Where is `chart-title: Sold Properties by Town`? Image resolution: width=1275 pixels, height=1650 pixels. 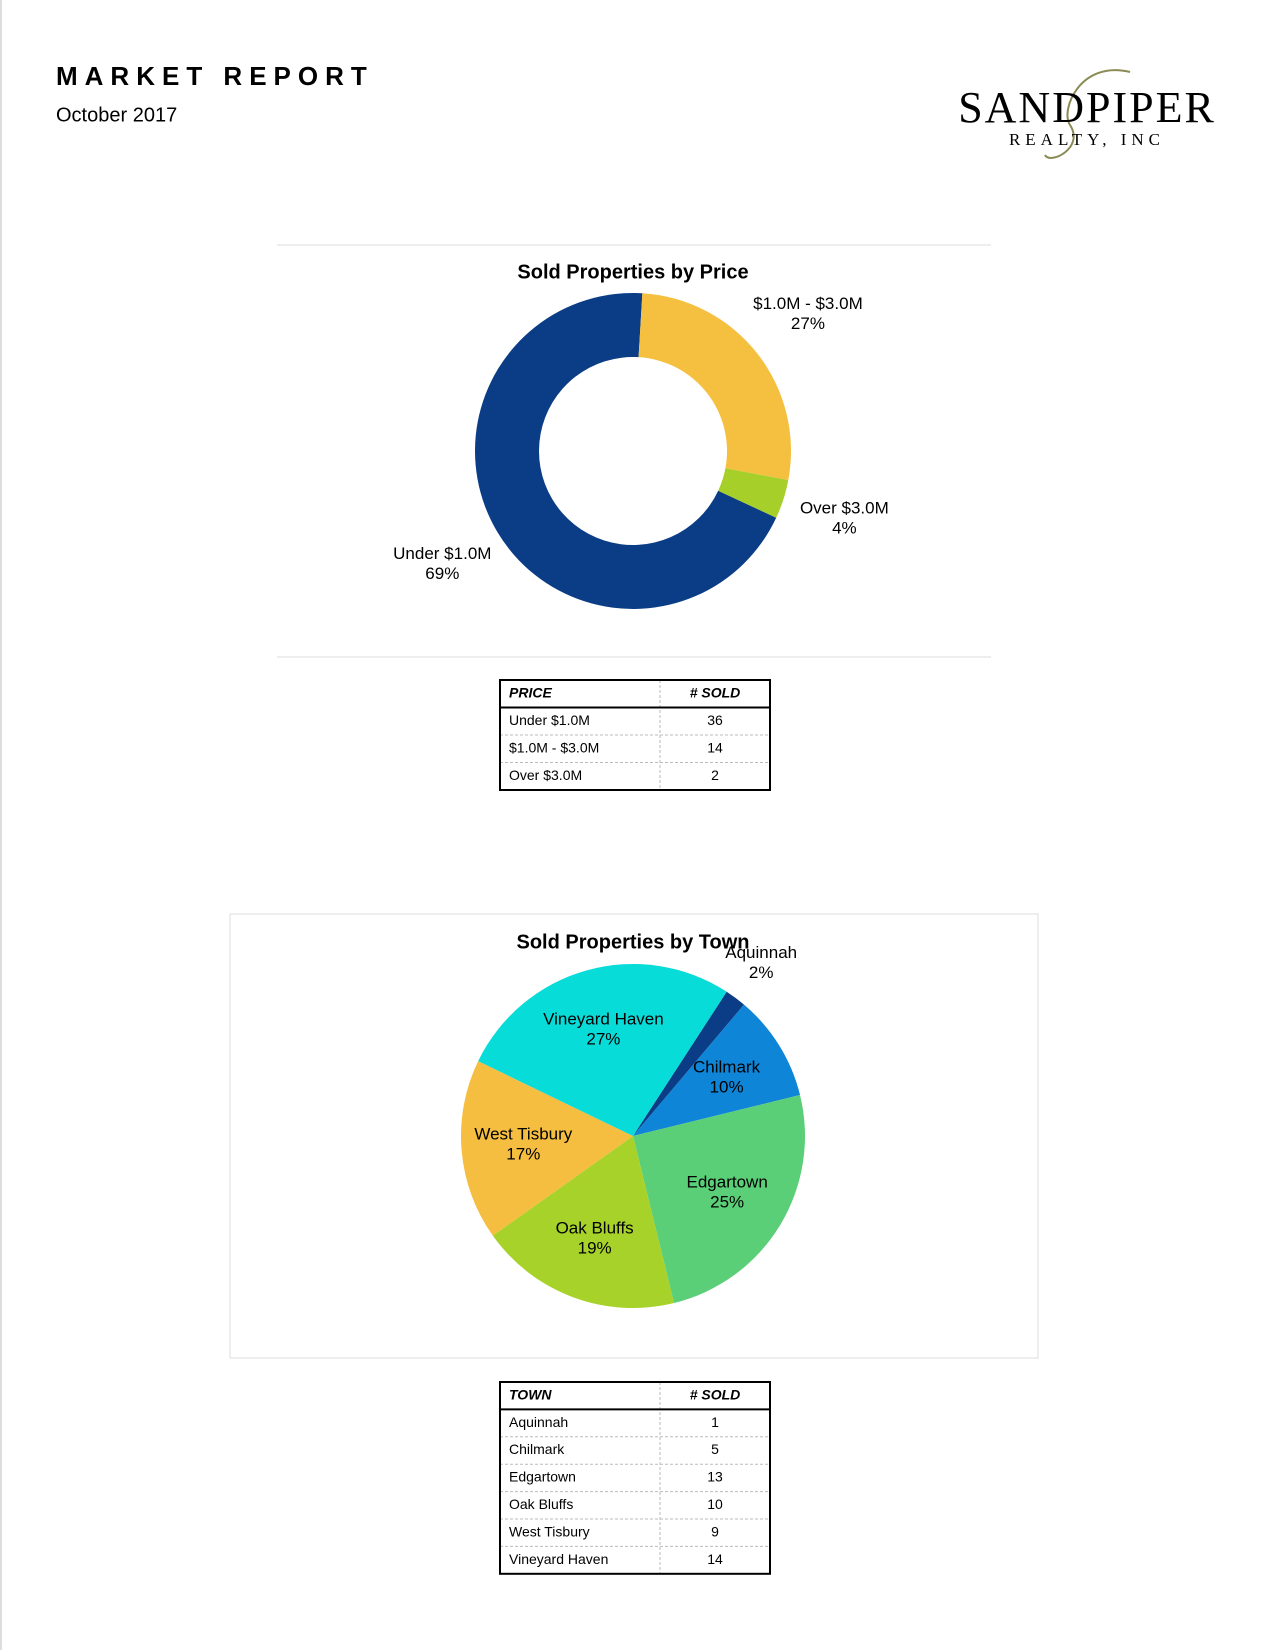
chart-title: Sold Properties by Town is located at coordinates (633, 942).